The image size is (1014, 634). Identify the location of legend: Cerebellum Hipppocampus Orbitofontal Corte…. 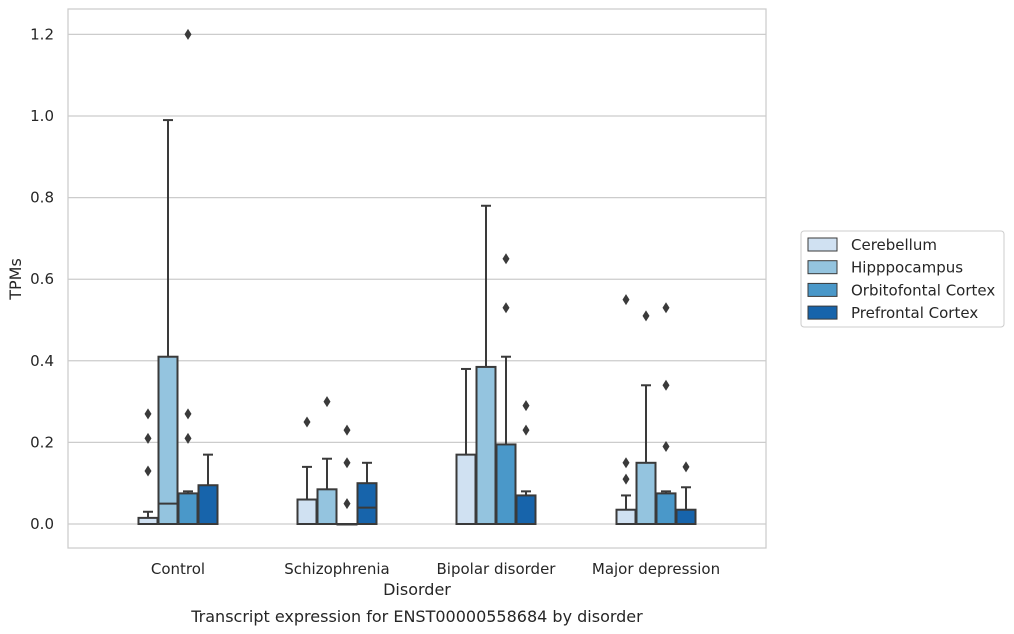
(902, 279).